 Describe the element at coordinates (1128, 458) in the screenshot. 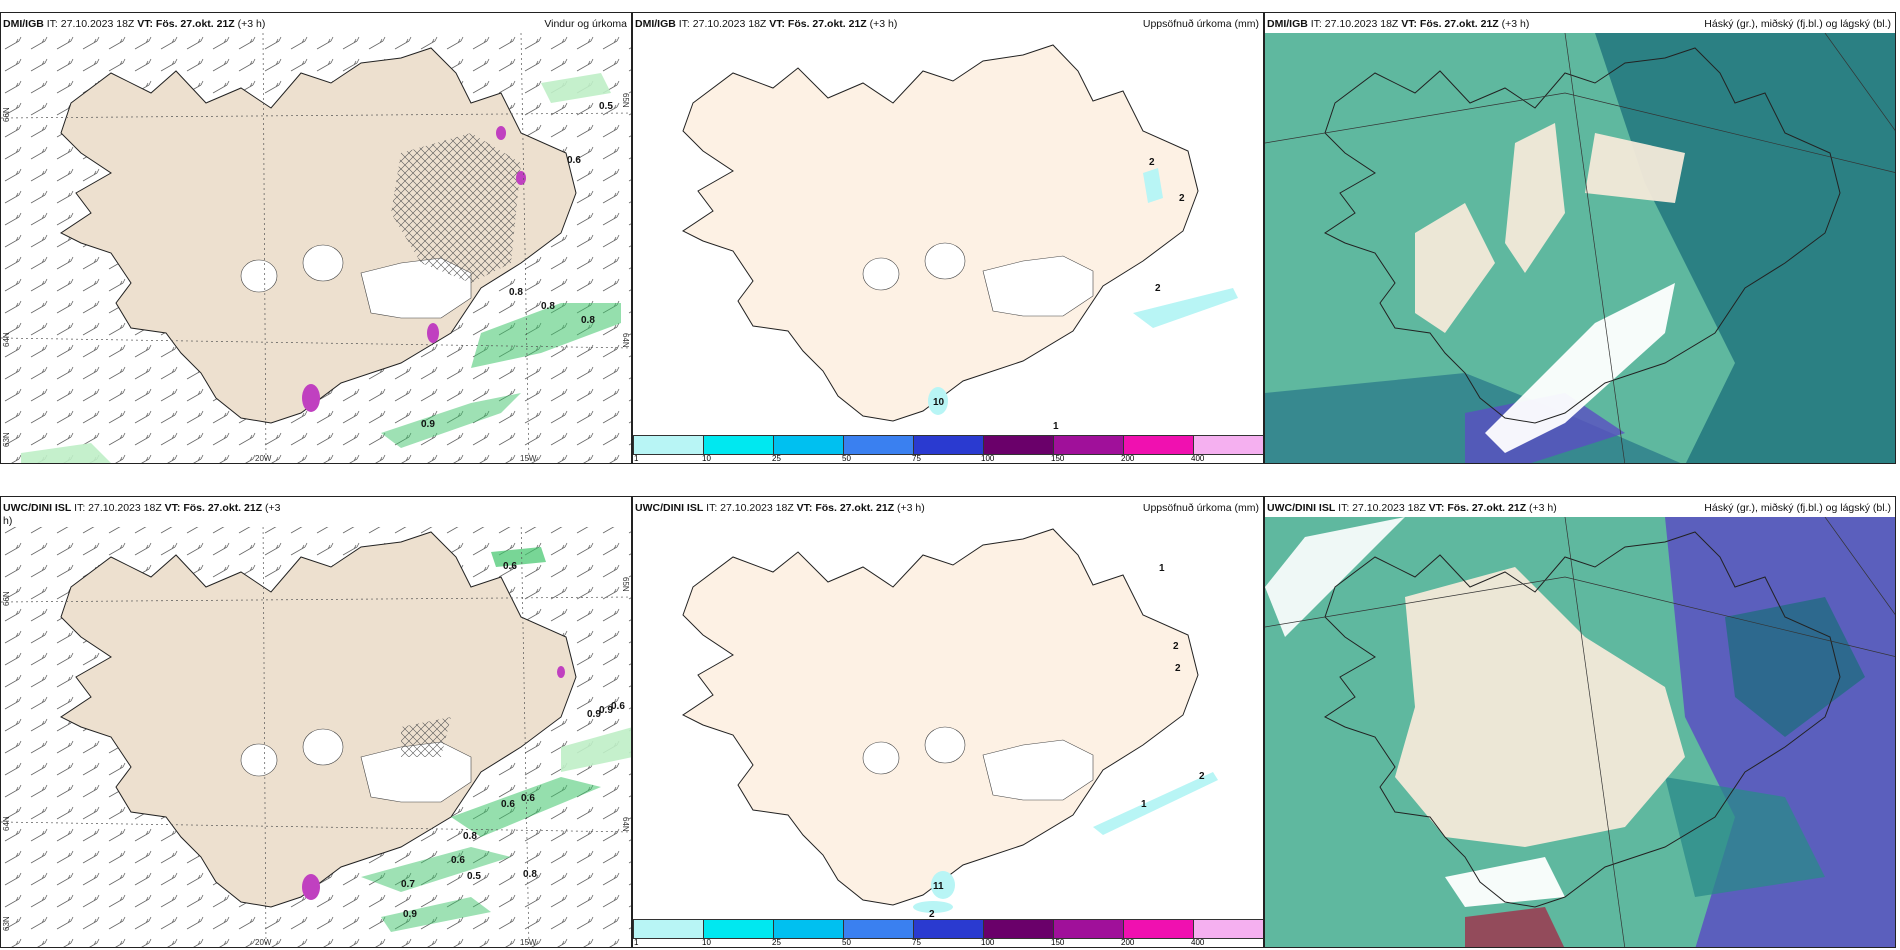

I see `colorbar-label: 200` at that location.